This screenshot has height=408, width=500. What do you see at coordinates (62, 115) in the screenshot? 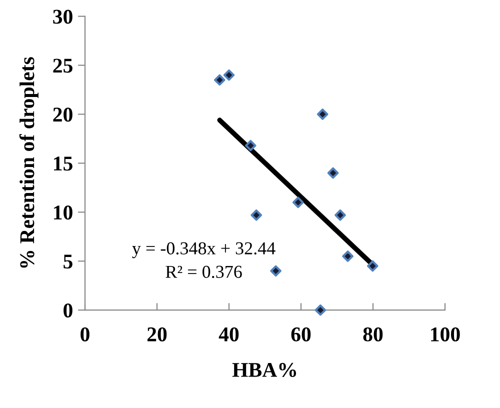
I see `y-tick-label: 20` at bounding box center [62, 115].